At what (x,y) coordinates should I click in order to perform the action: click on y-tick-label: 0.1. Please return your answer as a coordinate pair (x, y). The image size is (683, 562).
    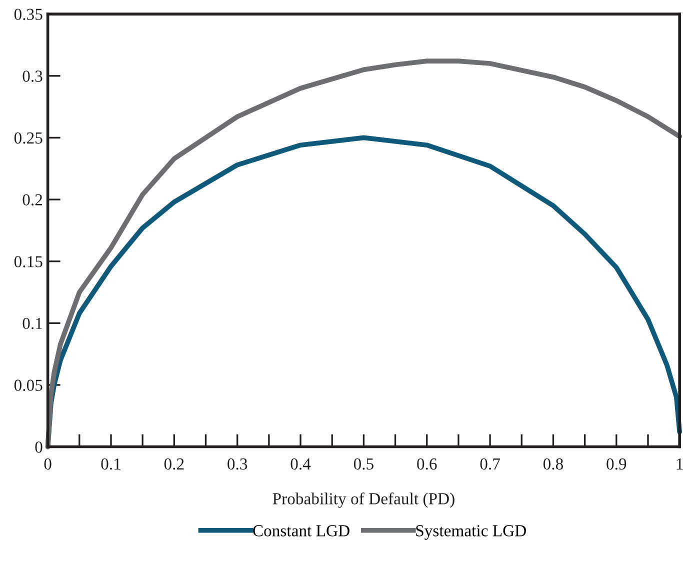
    Looking at the image, I should click on (32, 324).